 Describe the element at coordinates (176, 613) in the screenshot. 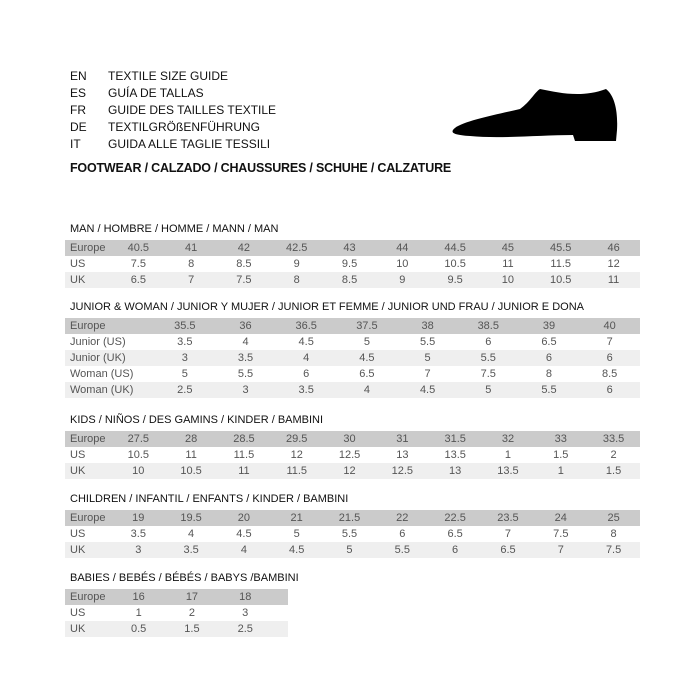

I see `table-row: US 1 2 3` at that location.